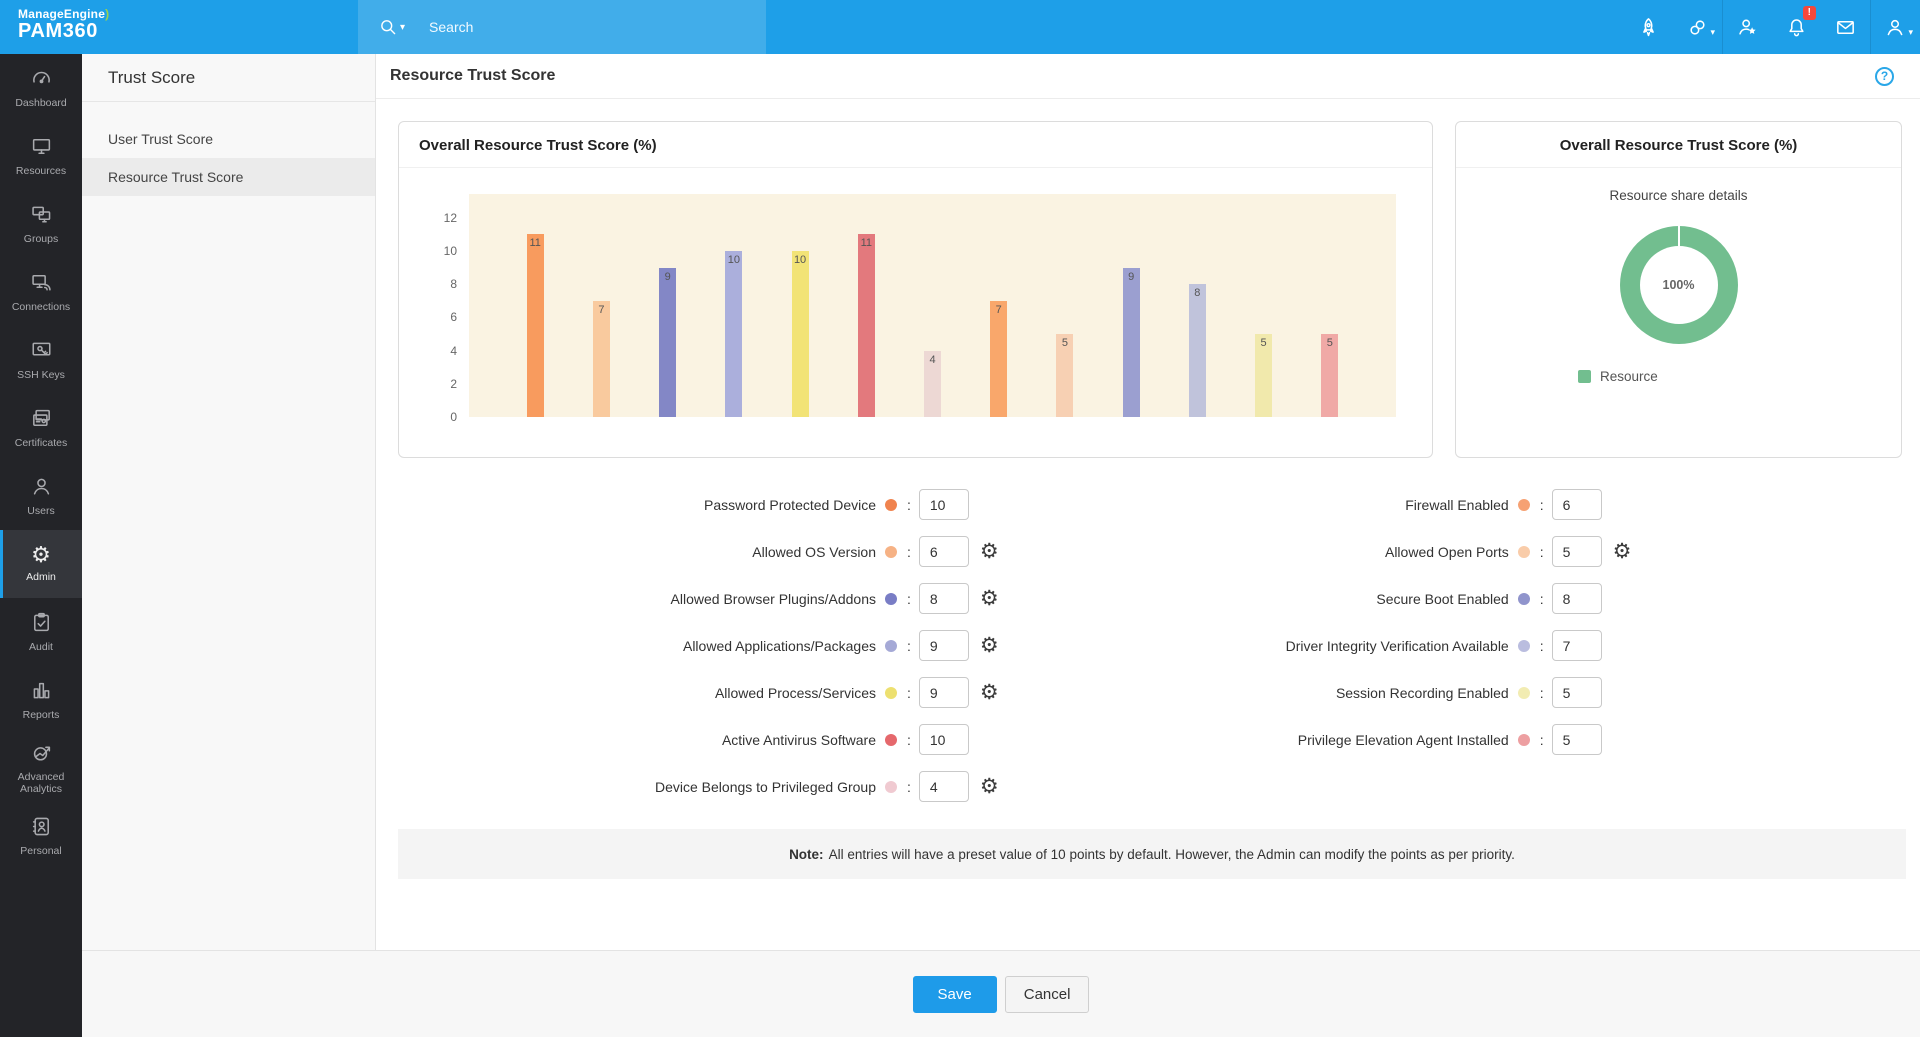  I want to click on field-label: Active Antivirus Software, so click(798, 739).